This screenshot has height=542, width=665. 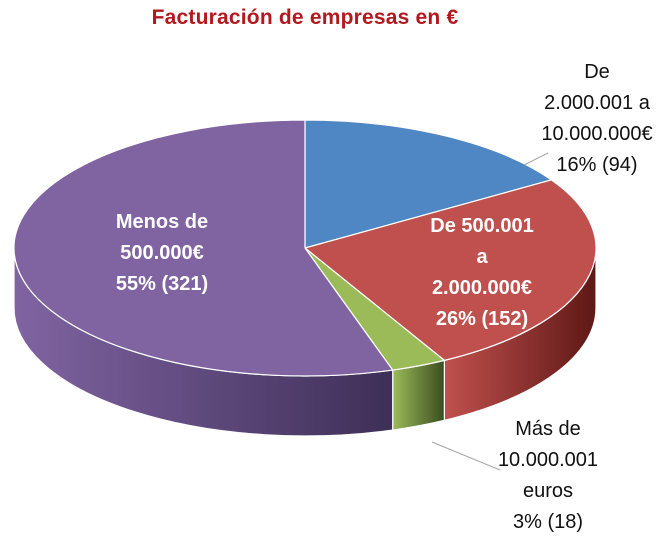 What do you see at coordinates (597, 103) in the screenshot?
I see `slice-label-line: 2.000.001 a` at bounding box center [597, 103].